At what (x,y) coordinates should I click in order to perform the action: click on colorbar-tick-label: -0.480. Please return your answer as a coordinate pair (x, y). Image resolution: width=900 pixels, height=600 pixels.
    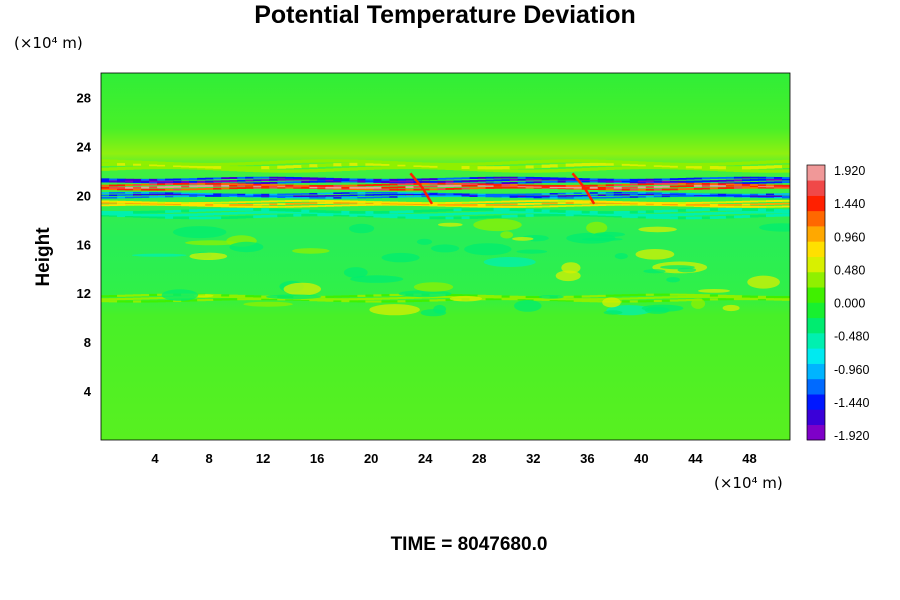
    Looking at the image, I should click on (851, 337).